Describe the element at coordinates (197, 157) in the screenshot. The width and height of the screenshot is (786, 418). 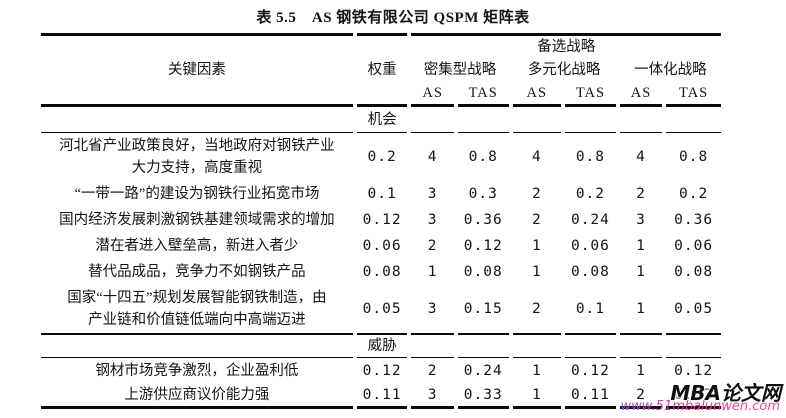
I see `factor-cell: 河北省产业政策良好，当地政府对钢铁产业 大力支持，高度重视` at that location.